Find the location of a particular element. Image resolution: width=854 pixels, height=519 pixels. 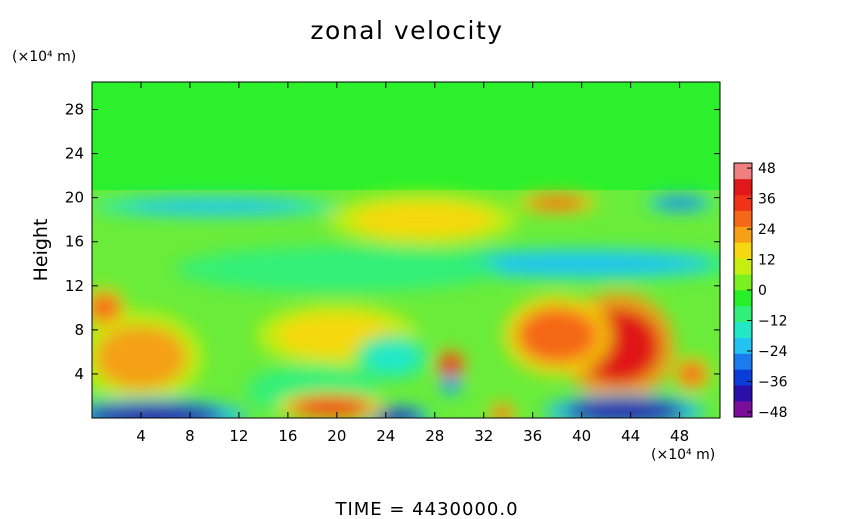

x-tick-label: 16 is located at coordinates (287, 436).